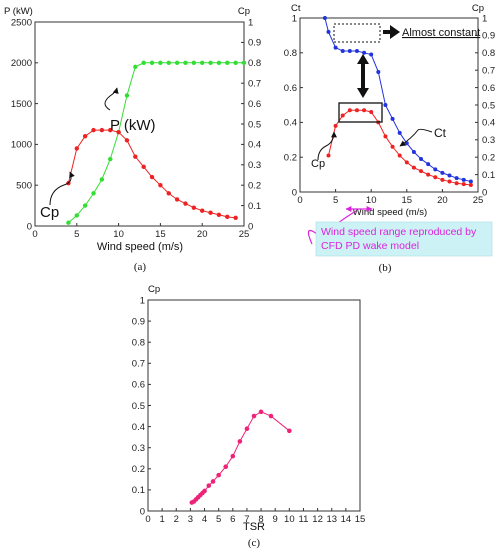 Image resolution: width=501 pixels, height=550 pixels. I want to click on chart-c-x-tick-label: 14, so click(346, 519).